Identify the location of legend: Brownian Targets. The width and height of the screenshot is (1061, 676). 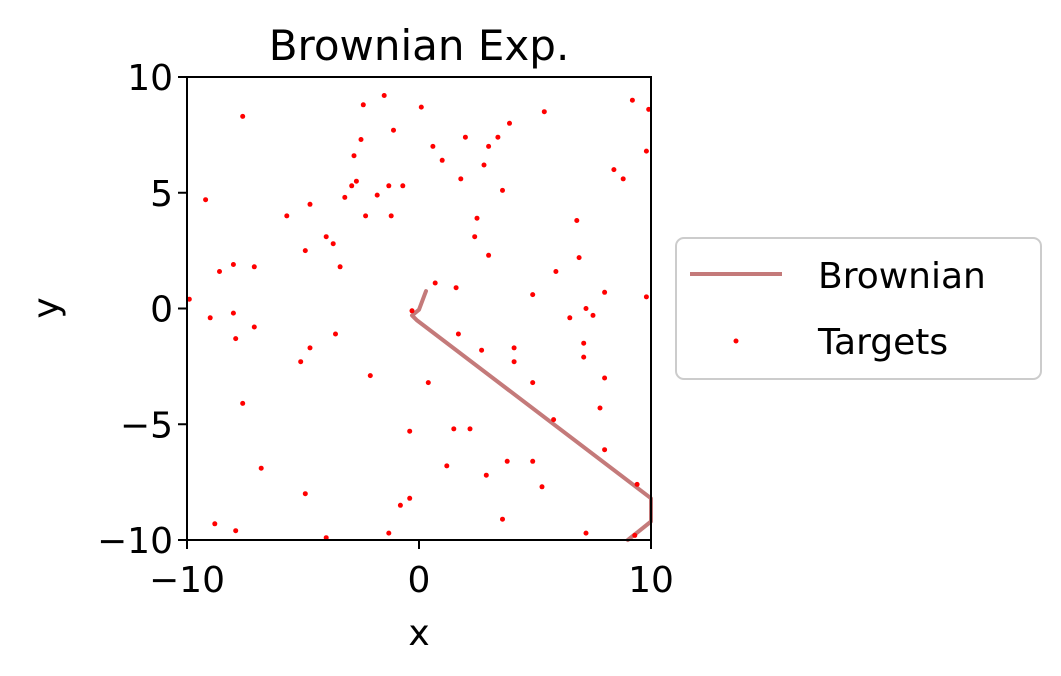
(858, 308).